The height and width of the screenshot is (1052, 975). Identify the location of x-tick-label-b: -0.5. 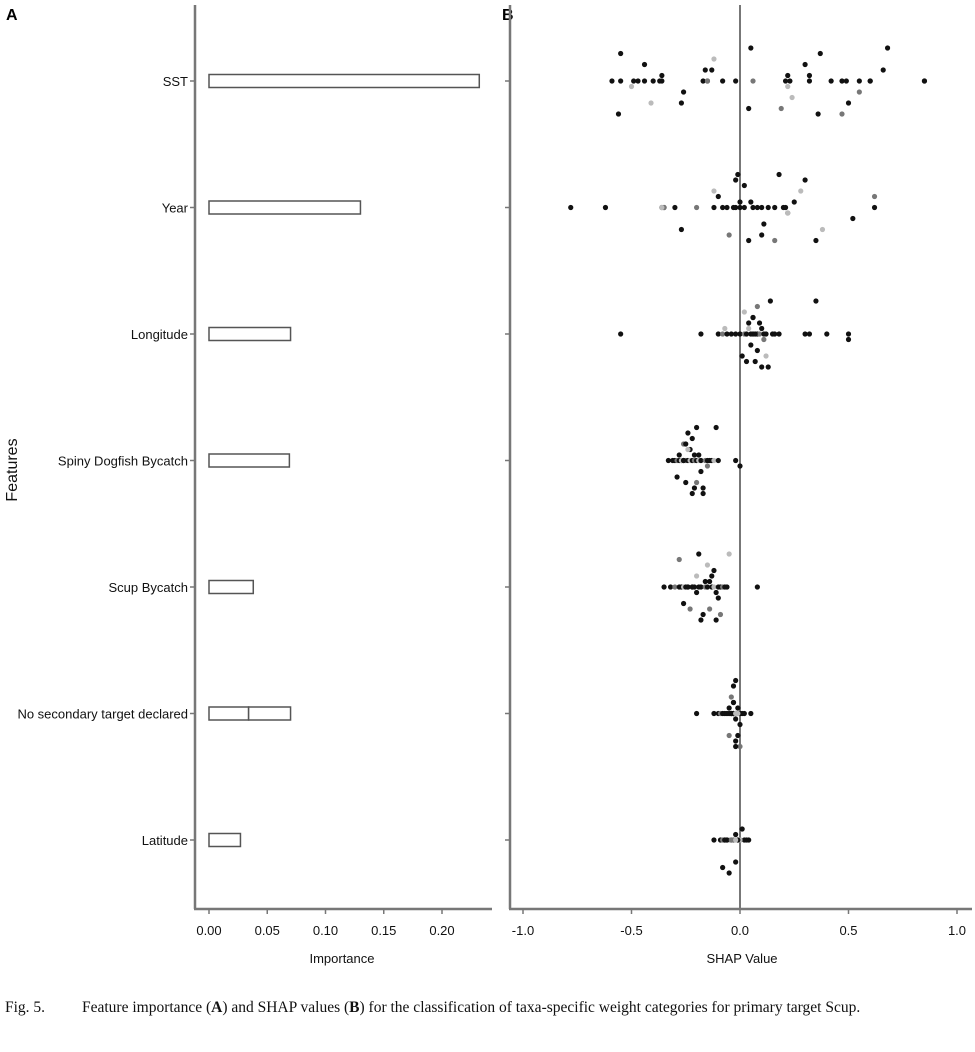
(631, 930).